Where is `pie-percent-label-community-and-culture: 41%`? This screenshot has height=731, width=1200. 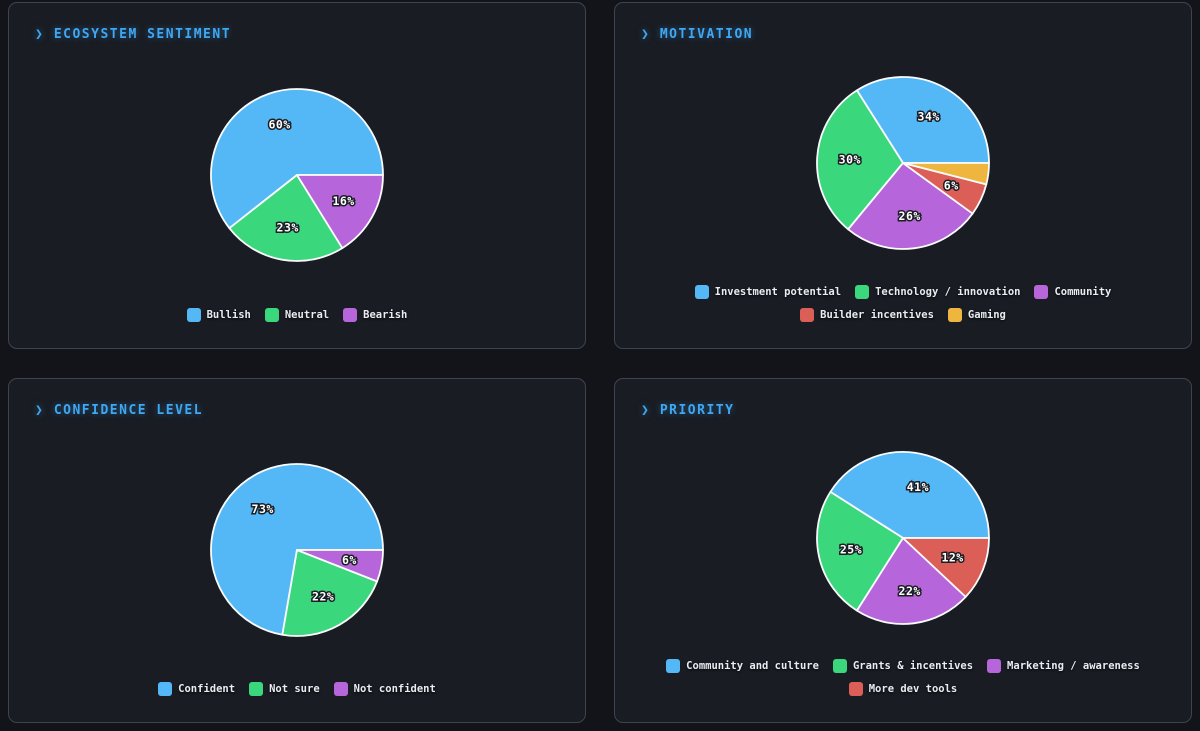
pie-percent-label-community-and-culture: 41% is located at coordinates (918, 487).